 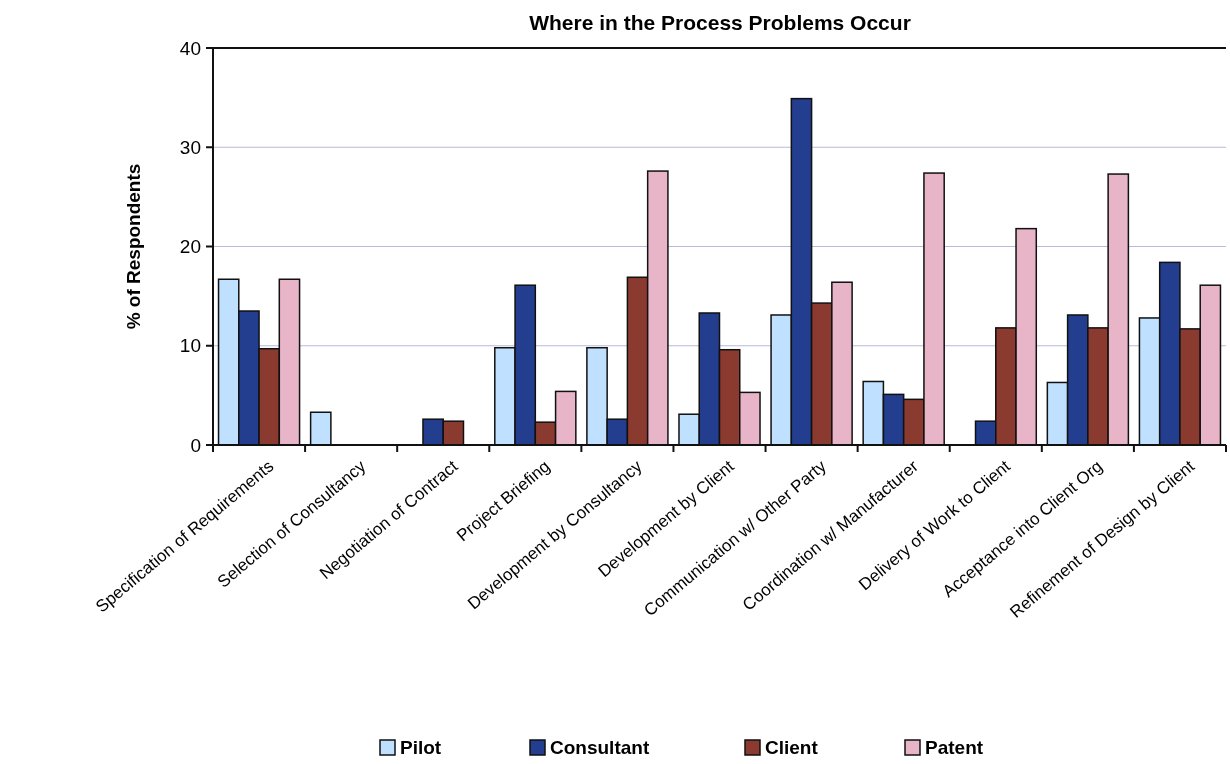 What do you see at coordinates (720, 22) in the screenshot?
I see `chart-title: Where in the Process Problems Occur` at bounding box center [720, 22].